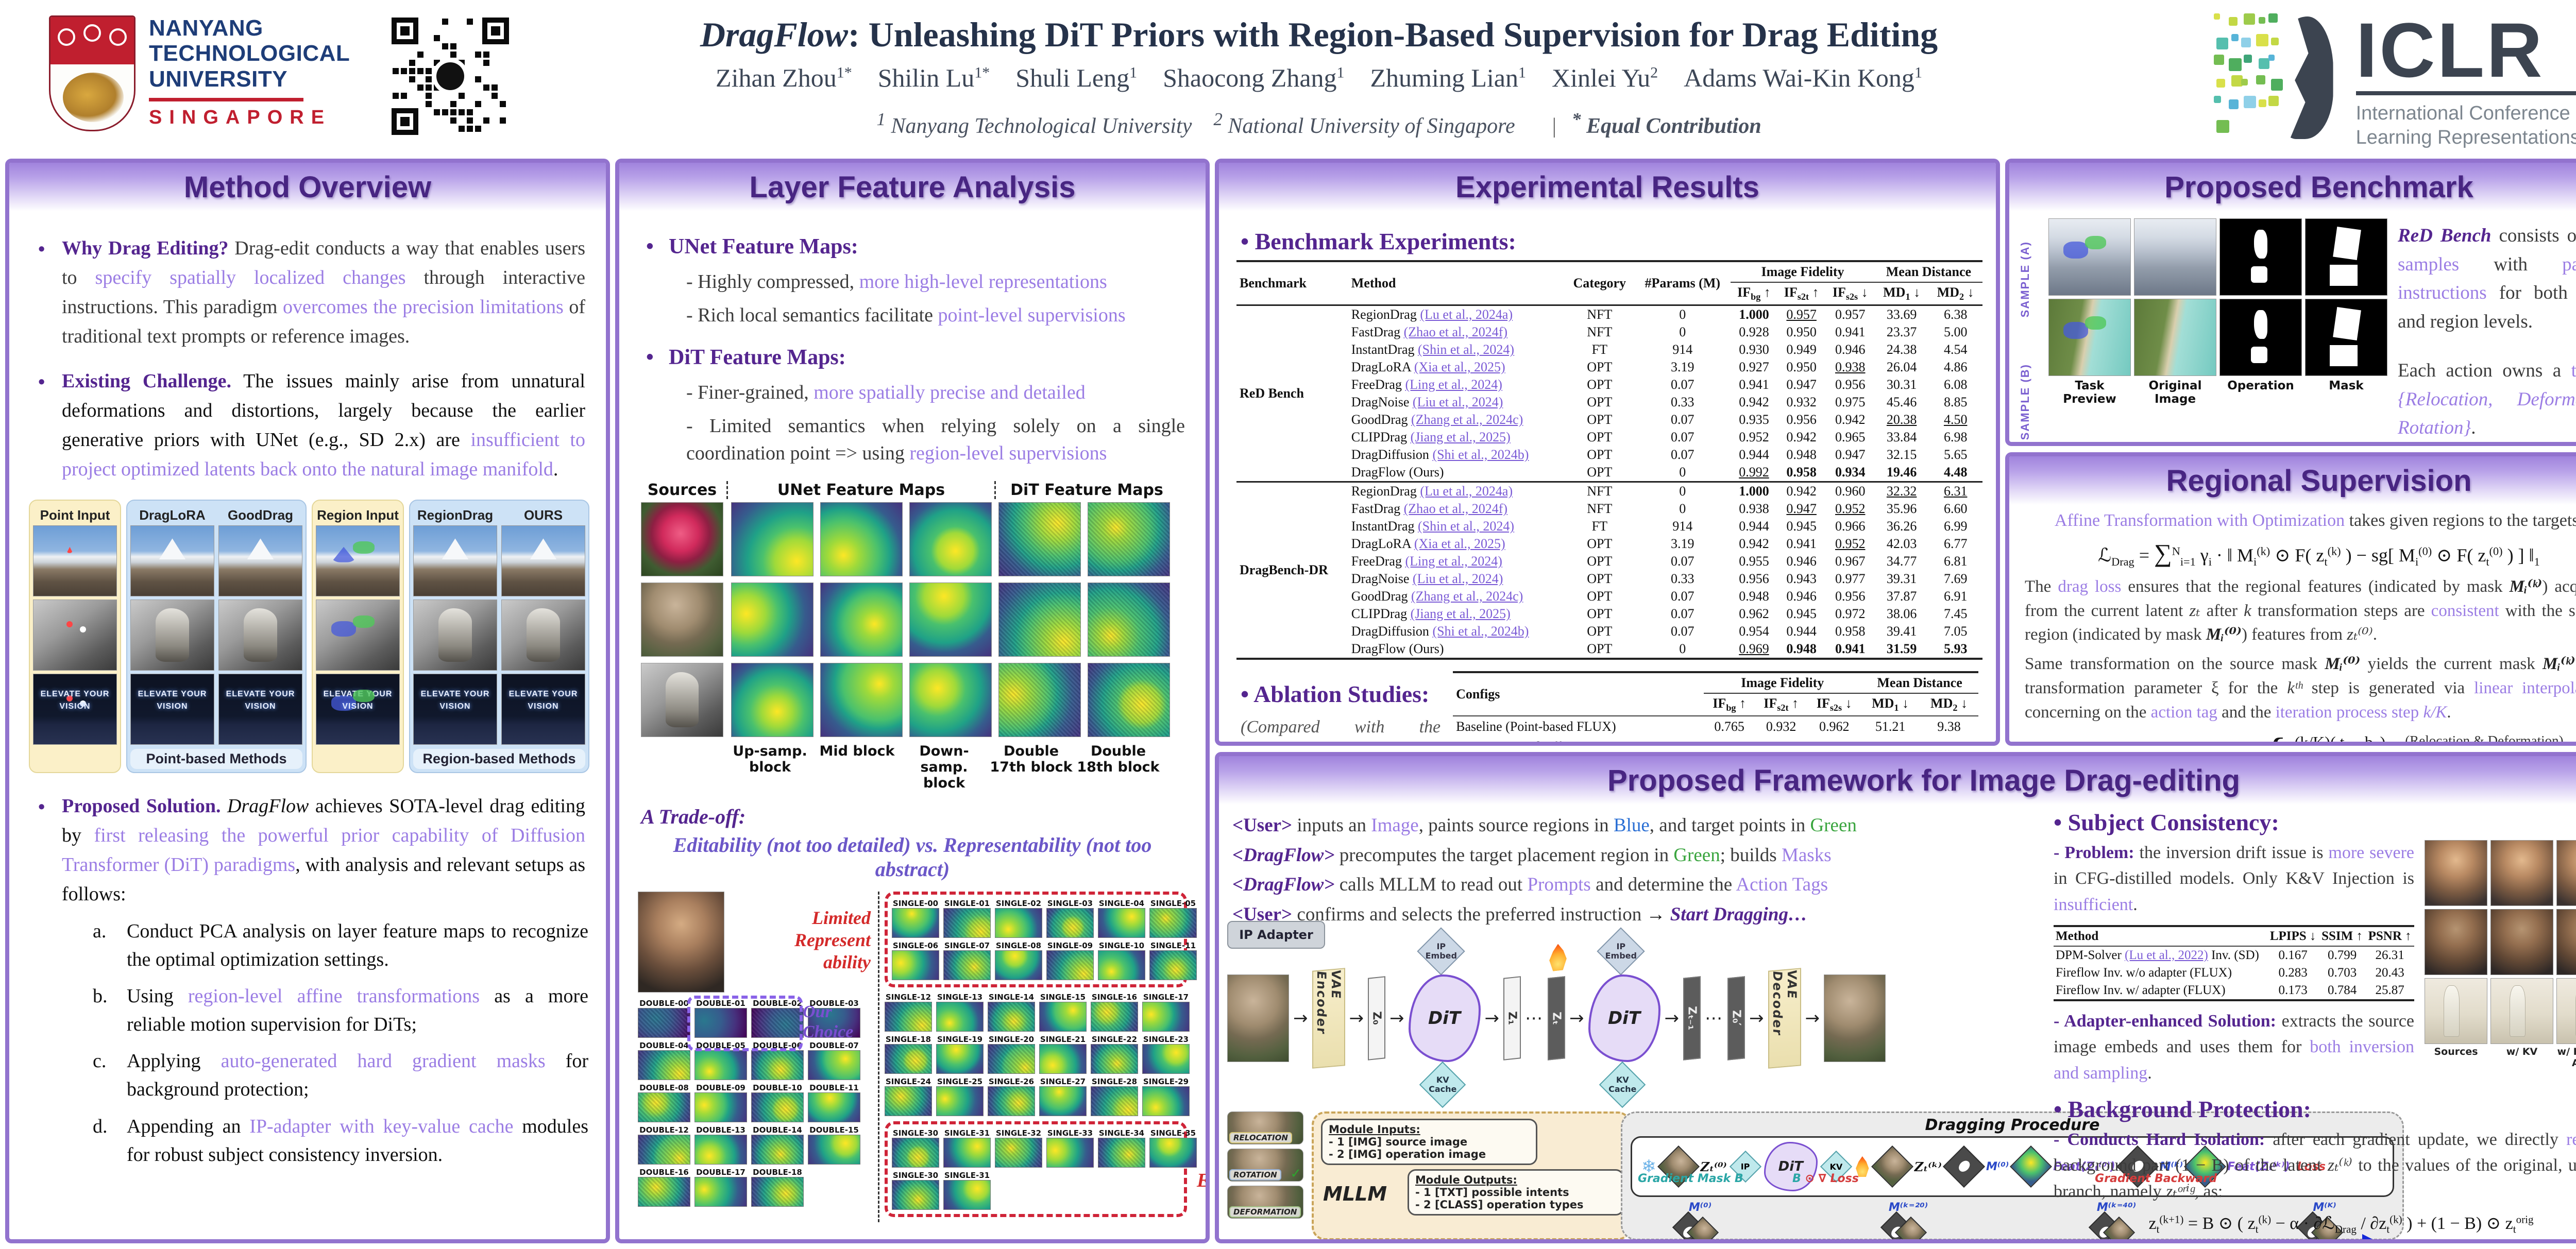 This screenshot has width=2576, height=1249. I want to click on latent-z0: Z₀, so click(1376, 1018).